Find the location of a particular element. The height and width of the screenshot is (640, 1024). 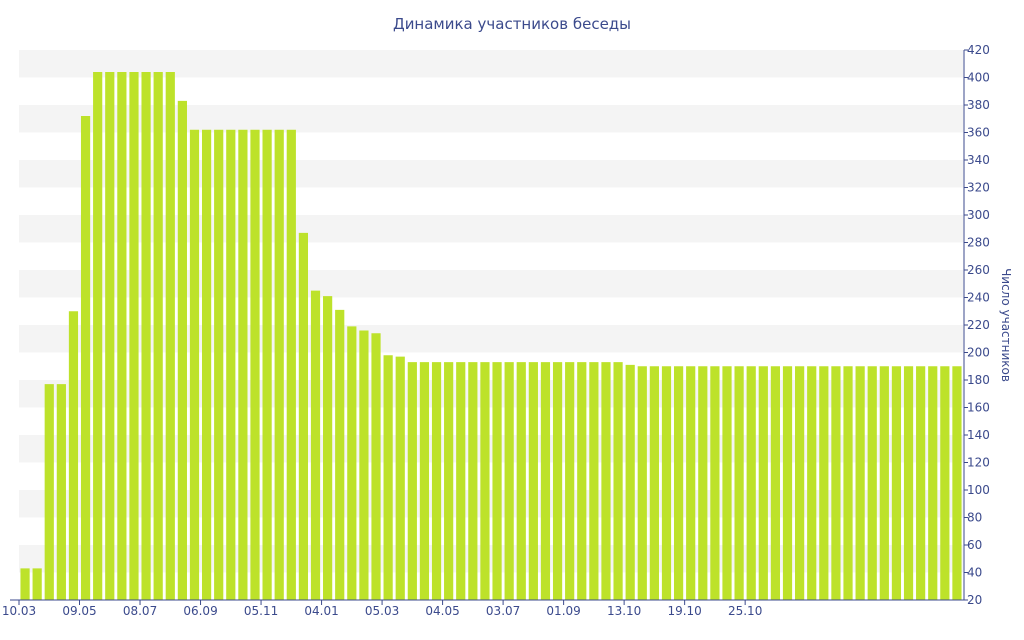

y-tick-label: 20 is located at coordinates (974, 600).